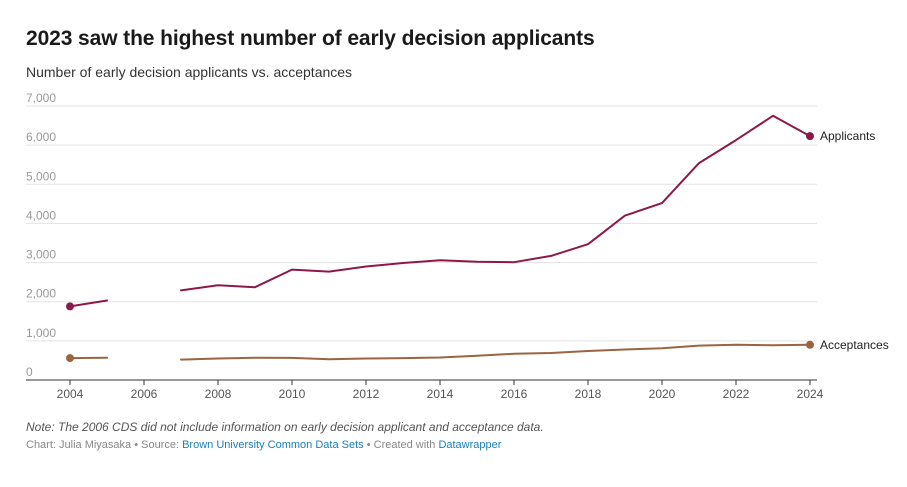  I want to click on footer-author: Chart: Julia Miyasaka, so click(79, 445).